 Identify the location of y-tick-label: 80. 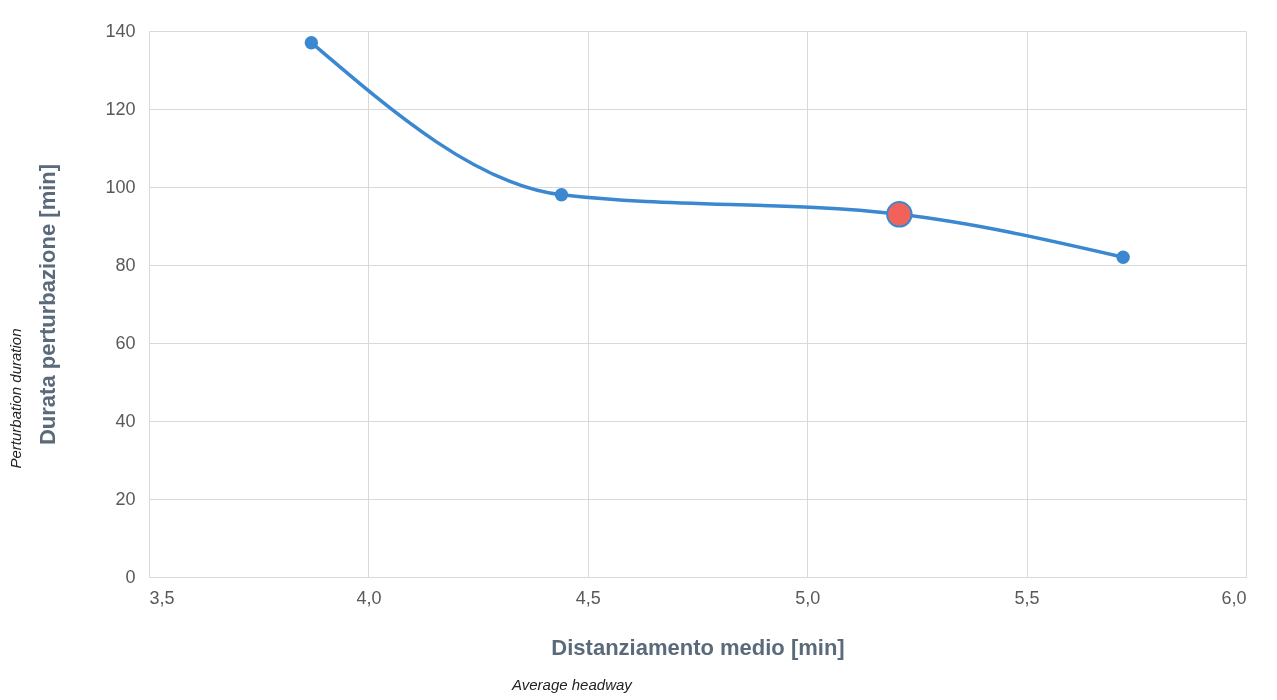
(125, 264).